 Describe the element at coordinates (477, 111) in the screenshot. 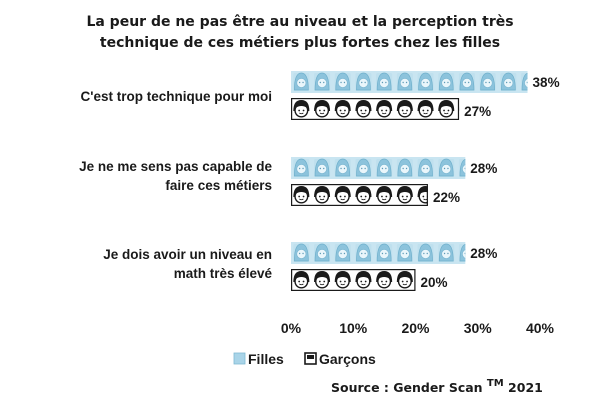

I see `data-label: 27%` at that location.